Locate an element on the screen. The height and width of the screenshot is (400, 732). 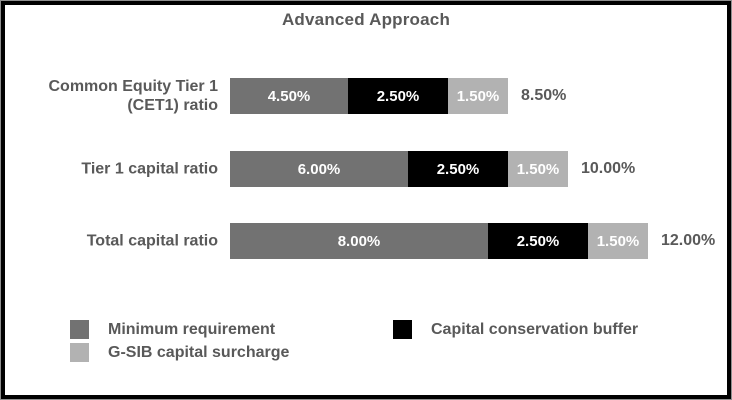
legend-item-minimum: Minimum requirement is located at coordinates (179, 329).